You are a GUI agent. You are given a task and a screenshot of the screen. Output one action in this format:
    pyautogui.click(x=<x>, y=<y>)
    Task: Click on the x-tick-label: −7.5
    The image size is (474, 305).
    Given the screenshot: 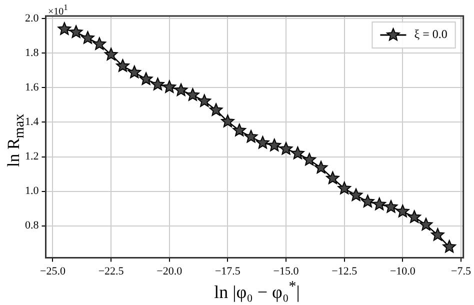 What is the action you would take?
    pyautogui.click(x=461, y=271)
    